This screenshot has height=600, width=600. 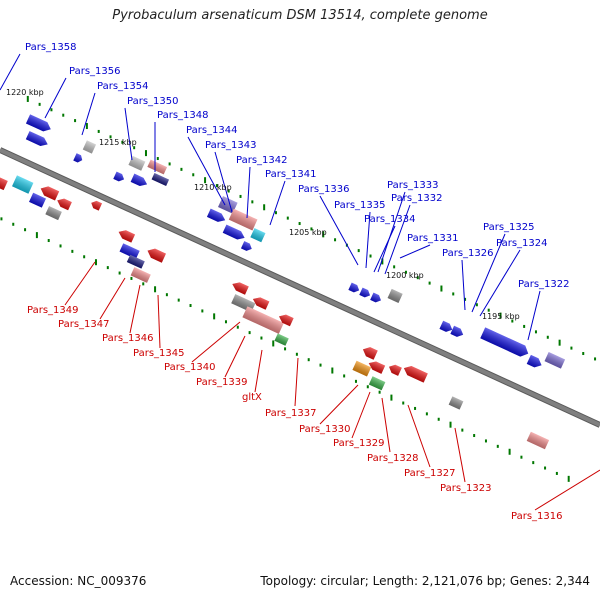 I want to click on accession-text: Accession: NC_009376, so click(x=78, y=581).